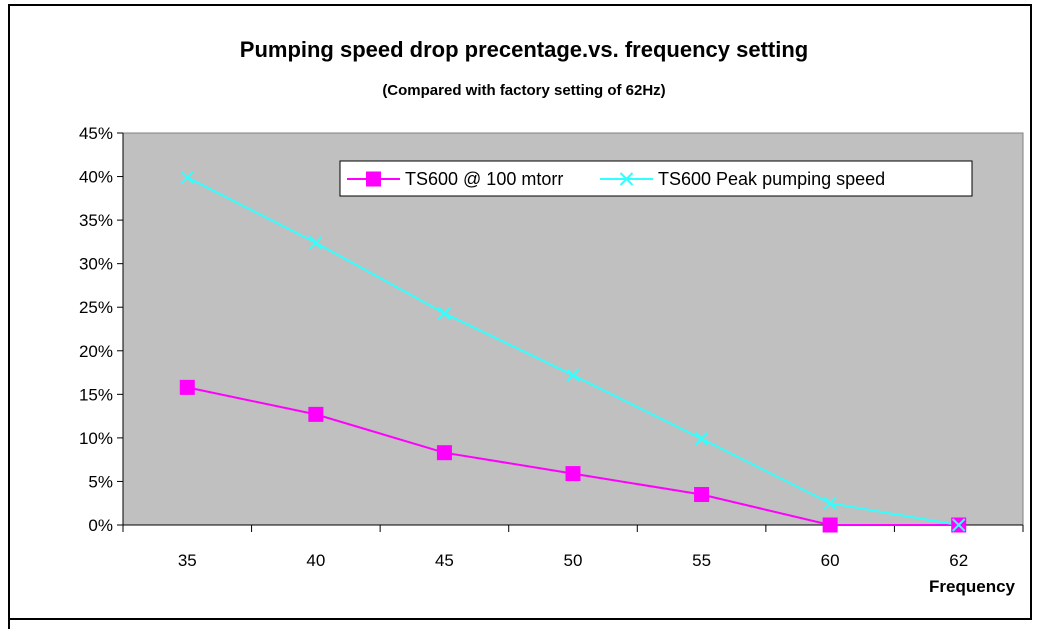 This screenshot has width=1037, height=629. I want to click on x-axis: 35 40 45 50 55 60 62, so click(573, 547).